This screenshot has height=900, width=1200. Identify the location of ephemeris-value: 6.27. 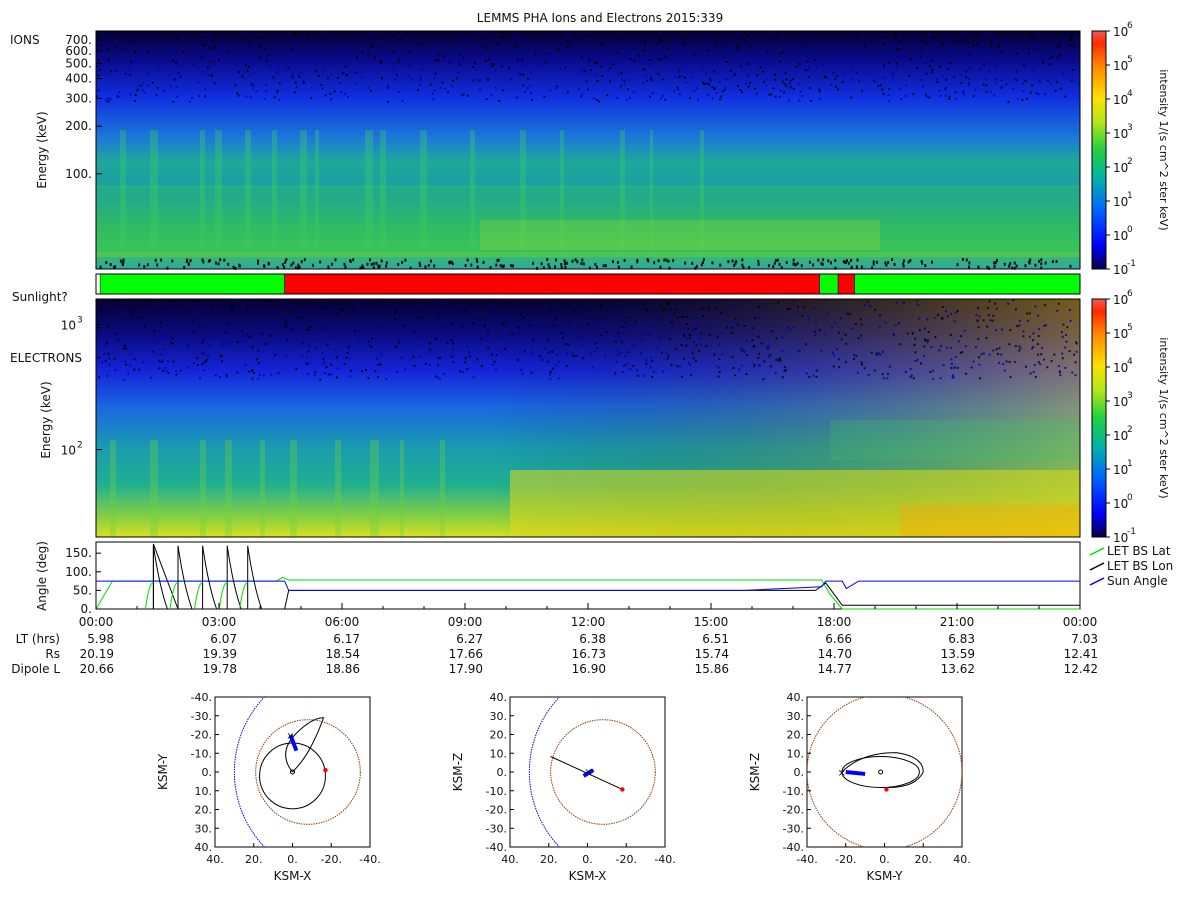
(469, 639).